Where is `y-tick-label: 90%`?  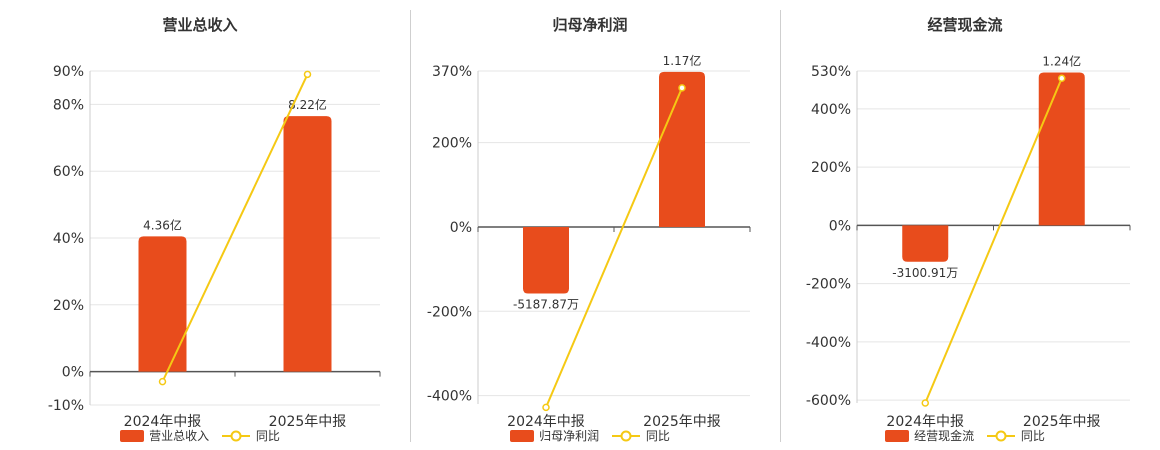 y-tick-label: 90% is located at coordinates (68, 72).